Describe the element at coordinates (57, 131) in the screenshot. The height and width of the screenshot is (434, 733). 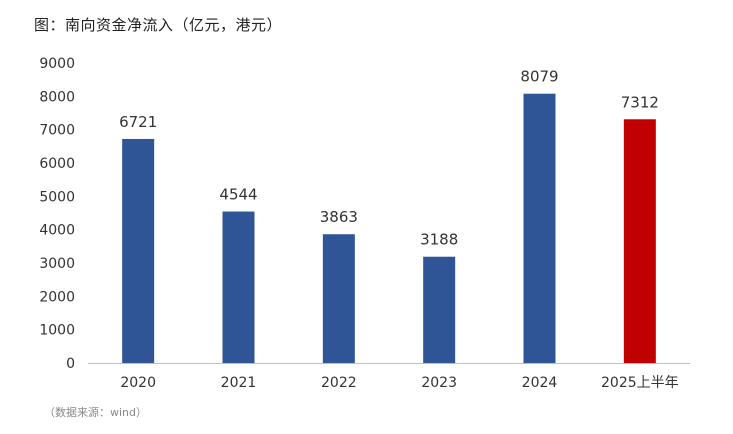
I see `y-tick-label: 7000` at that location.